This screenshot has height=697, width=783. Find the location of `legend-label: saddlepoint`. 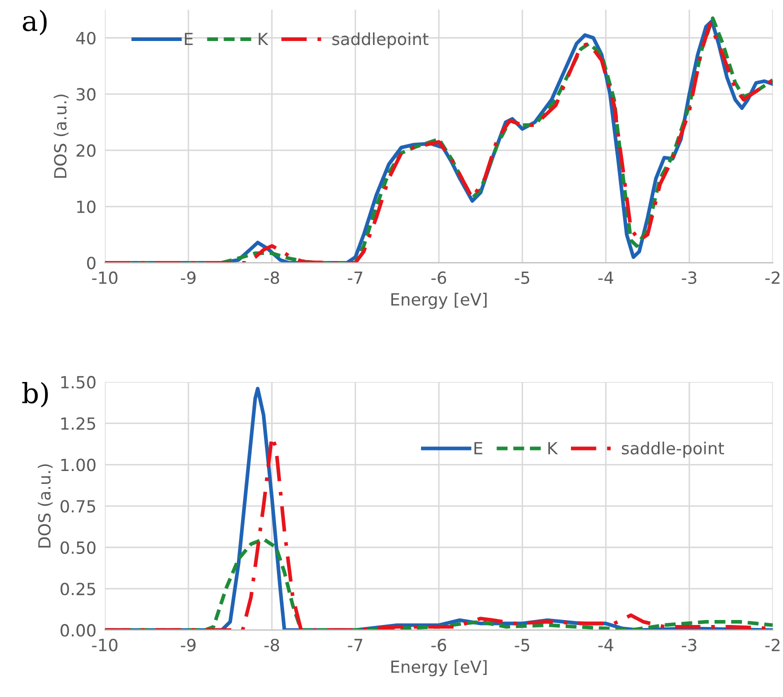

legend-label: saddlepoint is located at coordinates (380, 40).